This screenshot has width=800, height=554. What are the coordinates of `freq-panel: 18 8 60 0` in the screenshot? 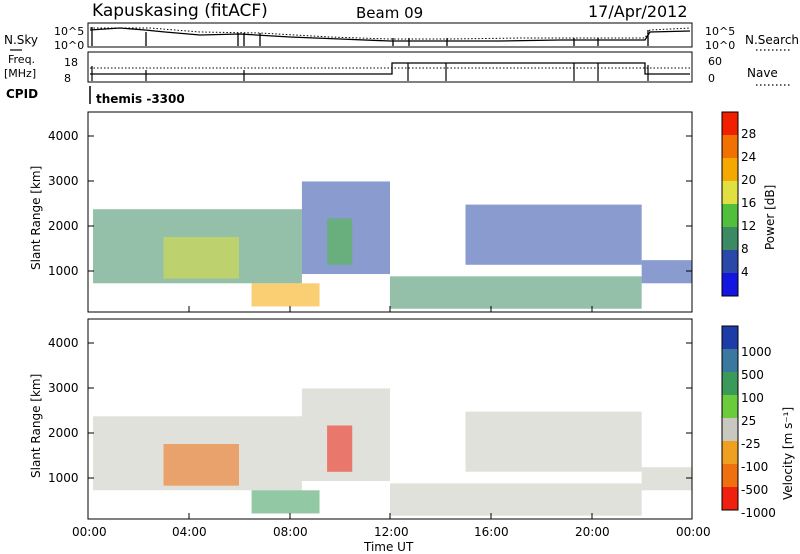 It's located at (393, 68).